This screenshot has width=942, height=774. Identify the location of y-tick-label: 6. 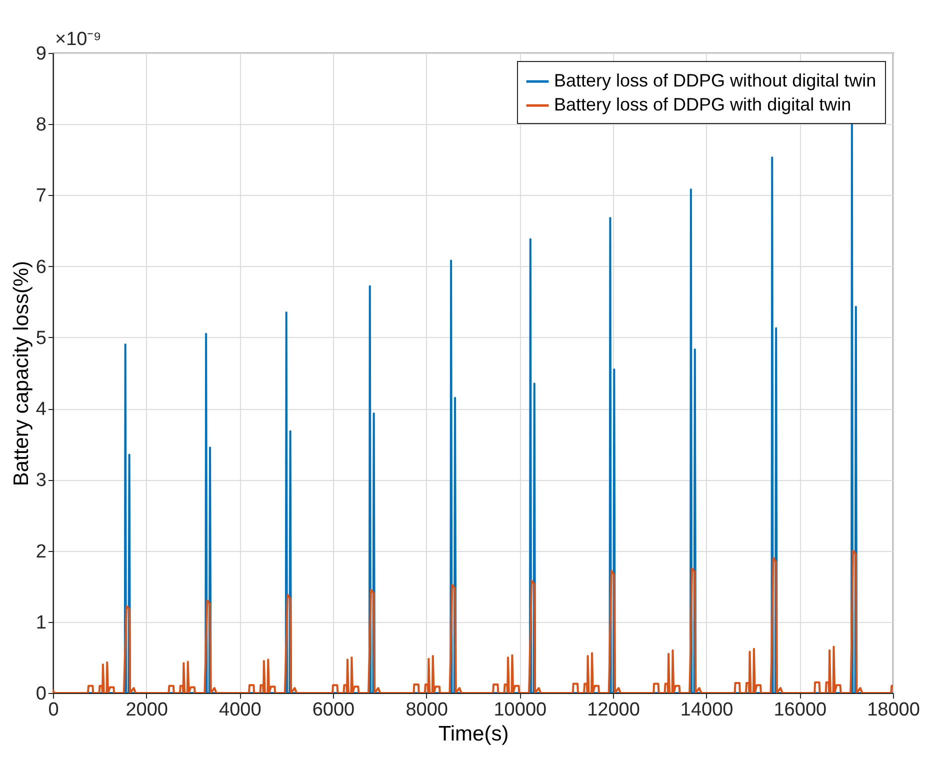
(41, 267).